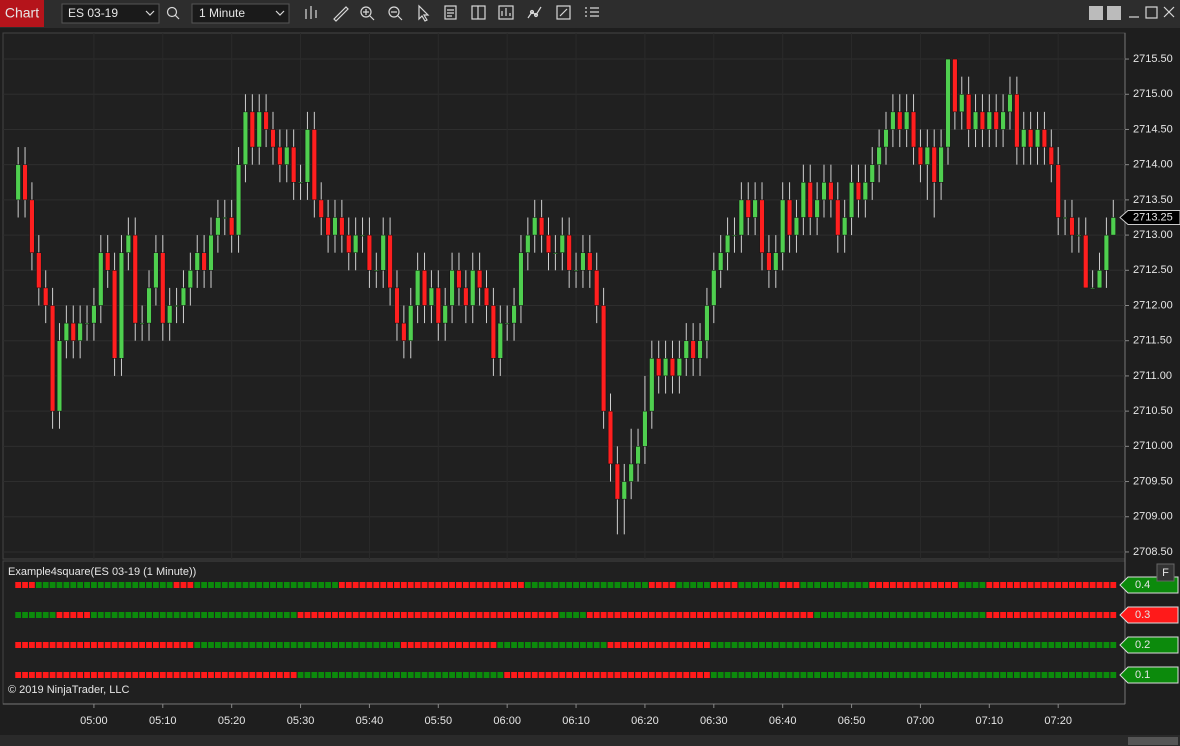 The width and height of the screenshot is (1180, 746). I want to click on bar-type-icon, so click(311, 12).